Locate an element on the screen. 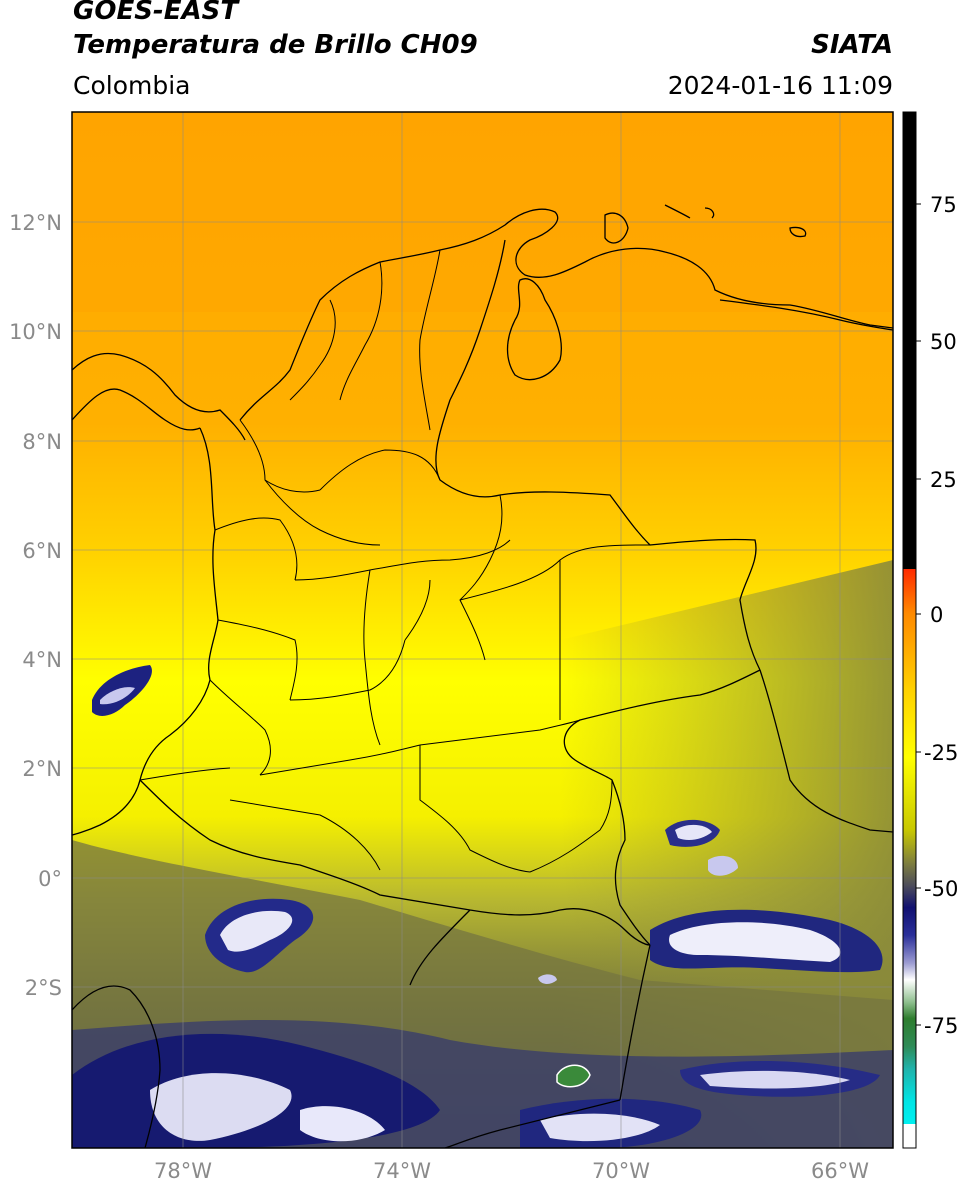  colorbar-tick: -75 is located at coordinates (941, 1026).